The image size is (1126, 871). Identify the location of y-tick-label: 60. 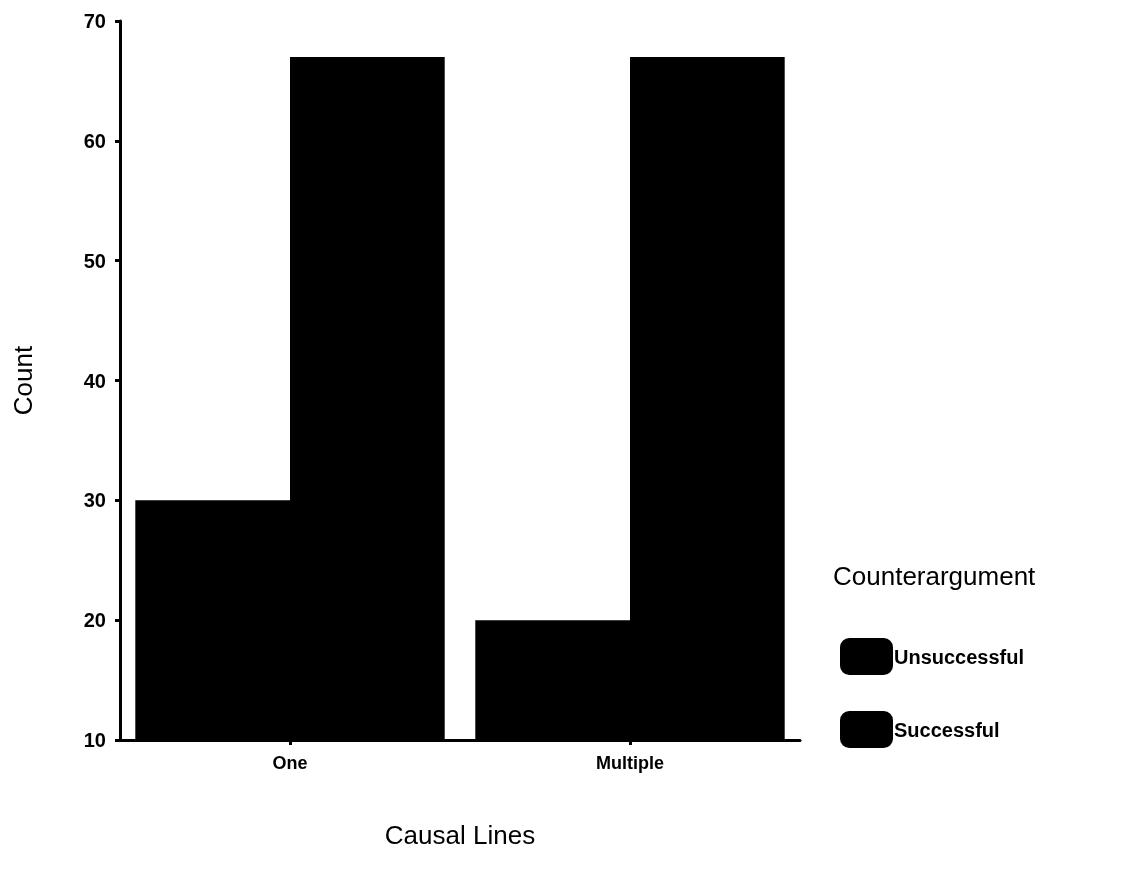
(94, 140).